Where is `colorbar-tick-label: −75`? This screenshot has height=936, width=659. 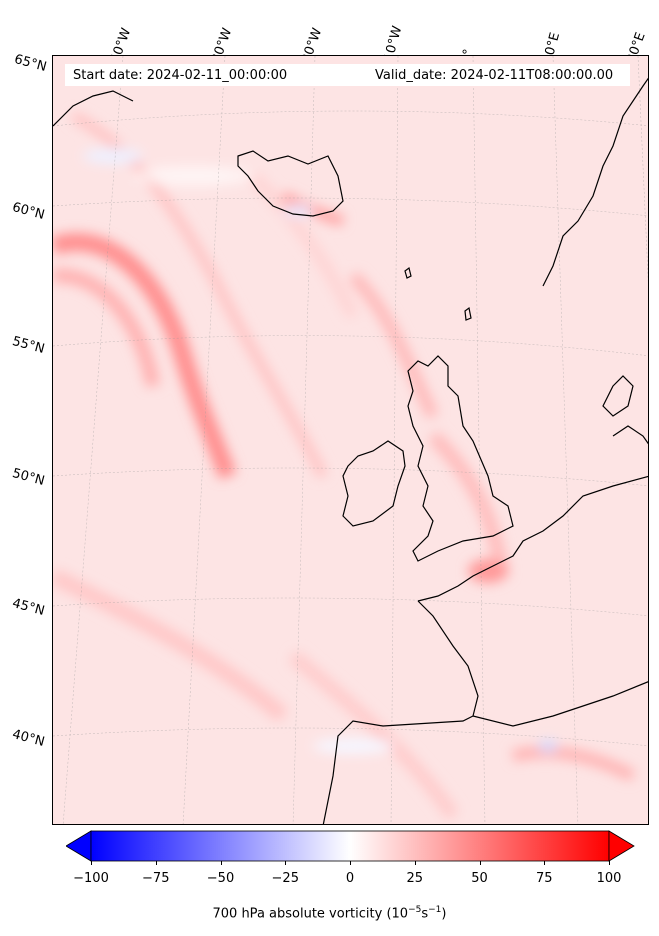 colorbar-tick-label: −75 is located at coordinates (156, 878).